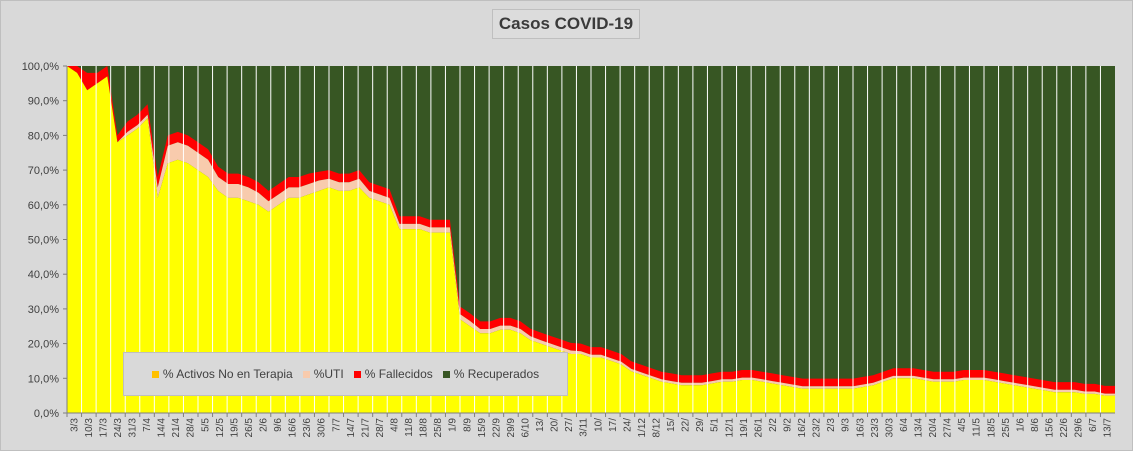 Image resolution: width=1133 pixels, height=451 pixels. Describe the element at coordinates (860, 428) in the screenshot. I see `x-tick-label: 16/3` at that location.